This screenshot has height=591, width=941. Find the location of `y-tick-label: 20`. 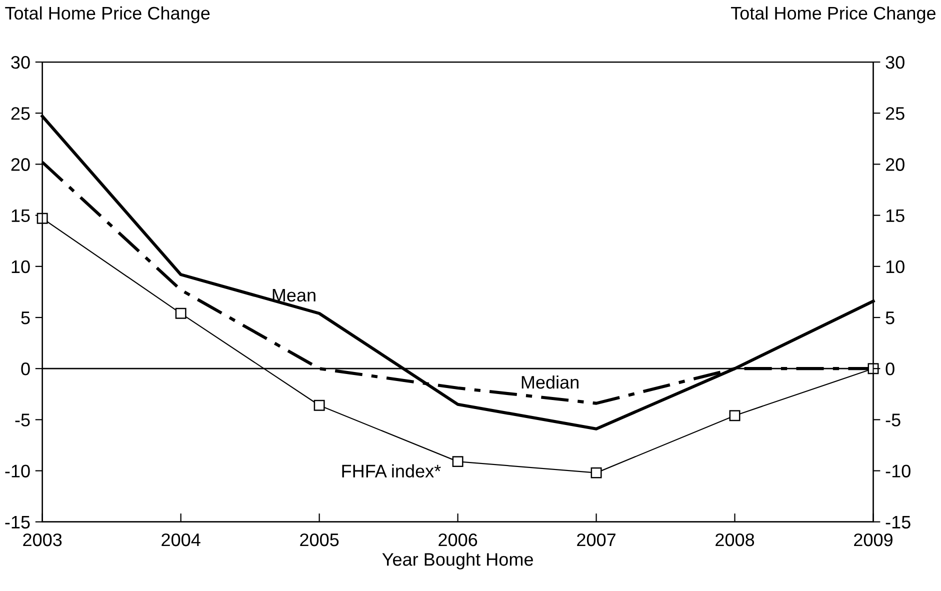

y-tick-label: 20 is located at coordinates (20, 164).